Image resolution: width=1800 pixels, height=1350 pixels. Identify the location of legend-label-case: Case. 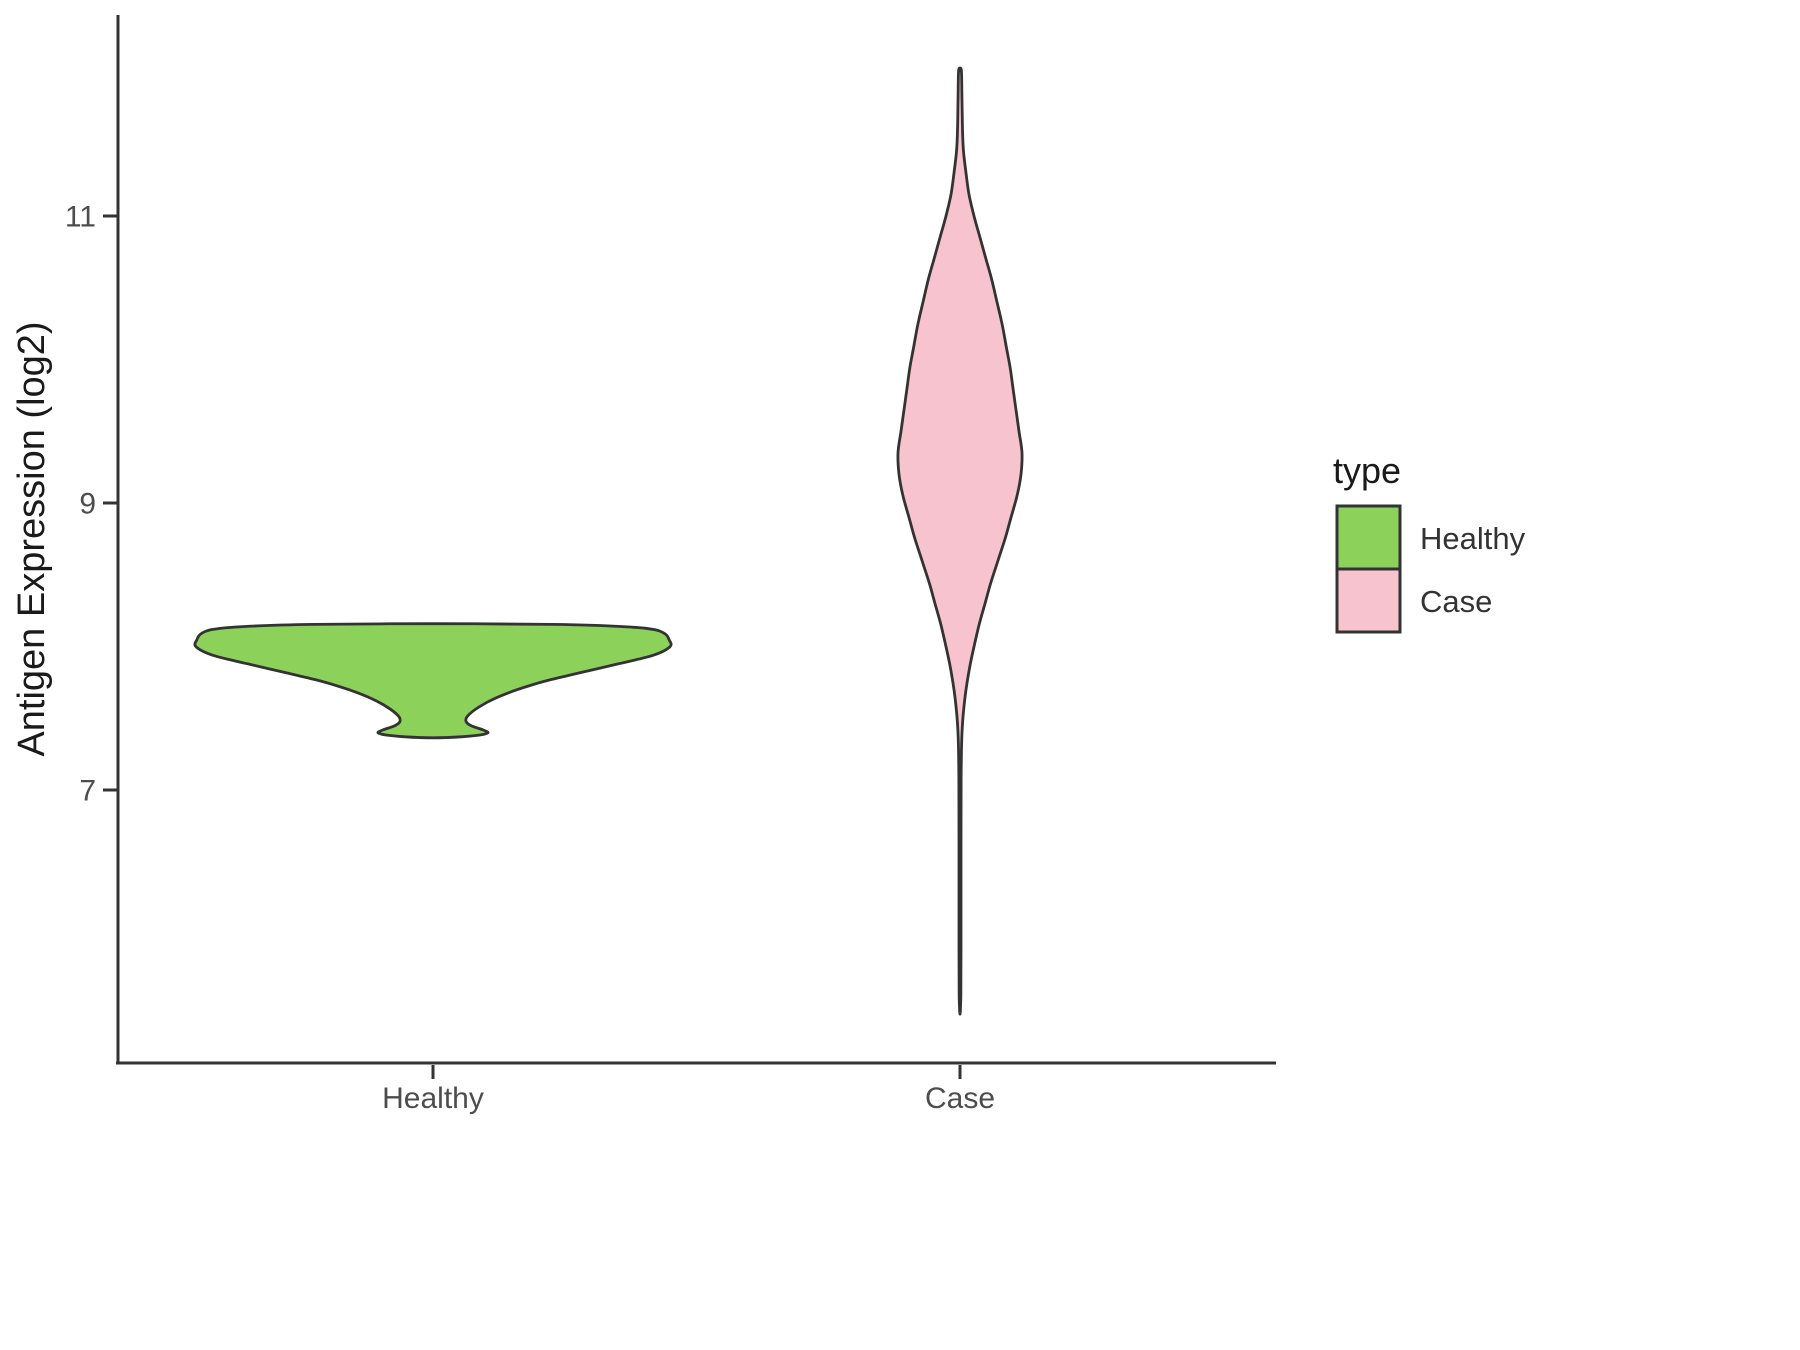
(1456, 601).